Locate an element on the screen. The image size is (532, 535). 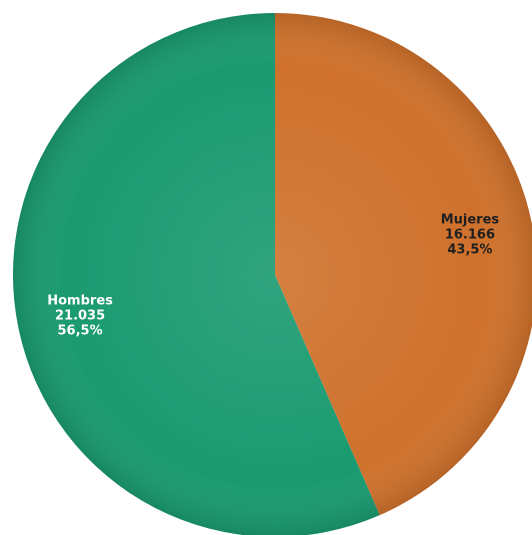
slice-label-value-mujeres: 16.166 is located at coordinates (470, 234).